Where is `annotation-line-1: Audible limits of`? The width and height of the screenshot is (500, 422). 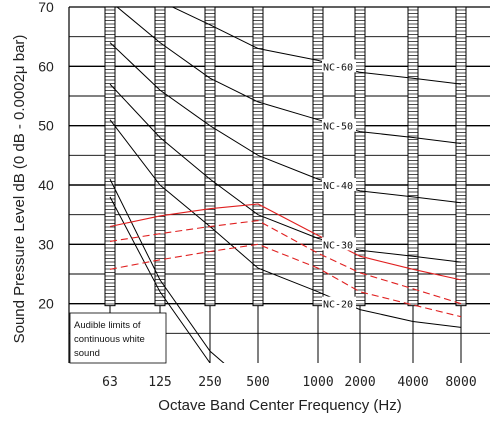
annotation-line-1: Audible limits of is located at coordinates (107, 325).